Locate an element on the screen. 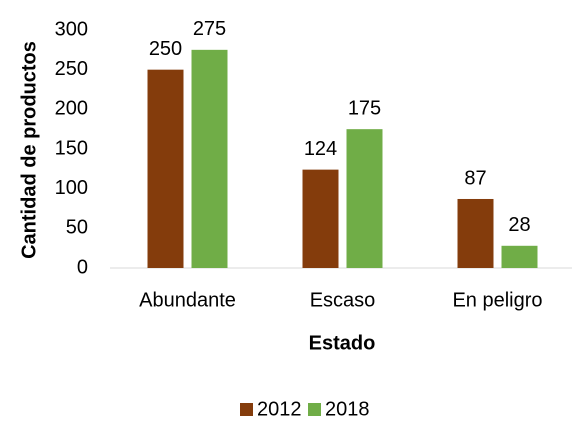  legend-label: 2012 is located at coordinates (279, 409).